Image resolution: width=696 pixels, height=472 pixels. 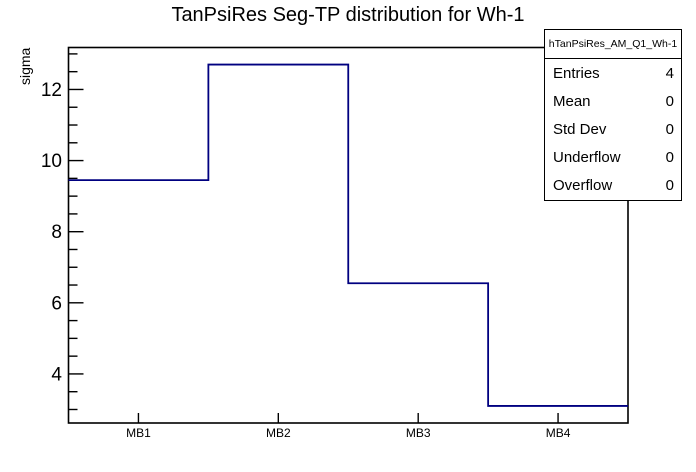 I want to click on stats-row-label: Mean, so click(x=572, y=101).